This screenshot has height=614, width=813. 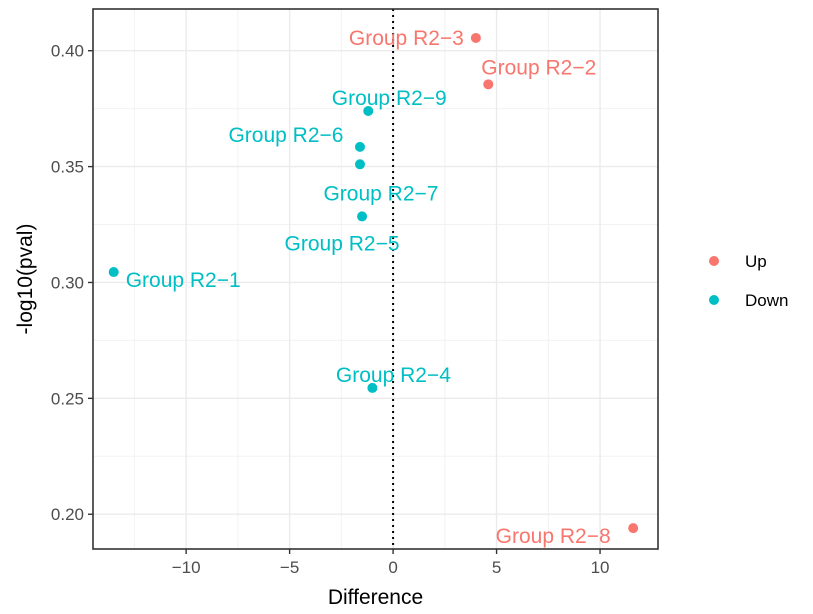 What do you see at coordinates (393, 375) in the screenshot?
I see `point-label: Group R2−4` at bounding box center [393, 375].